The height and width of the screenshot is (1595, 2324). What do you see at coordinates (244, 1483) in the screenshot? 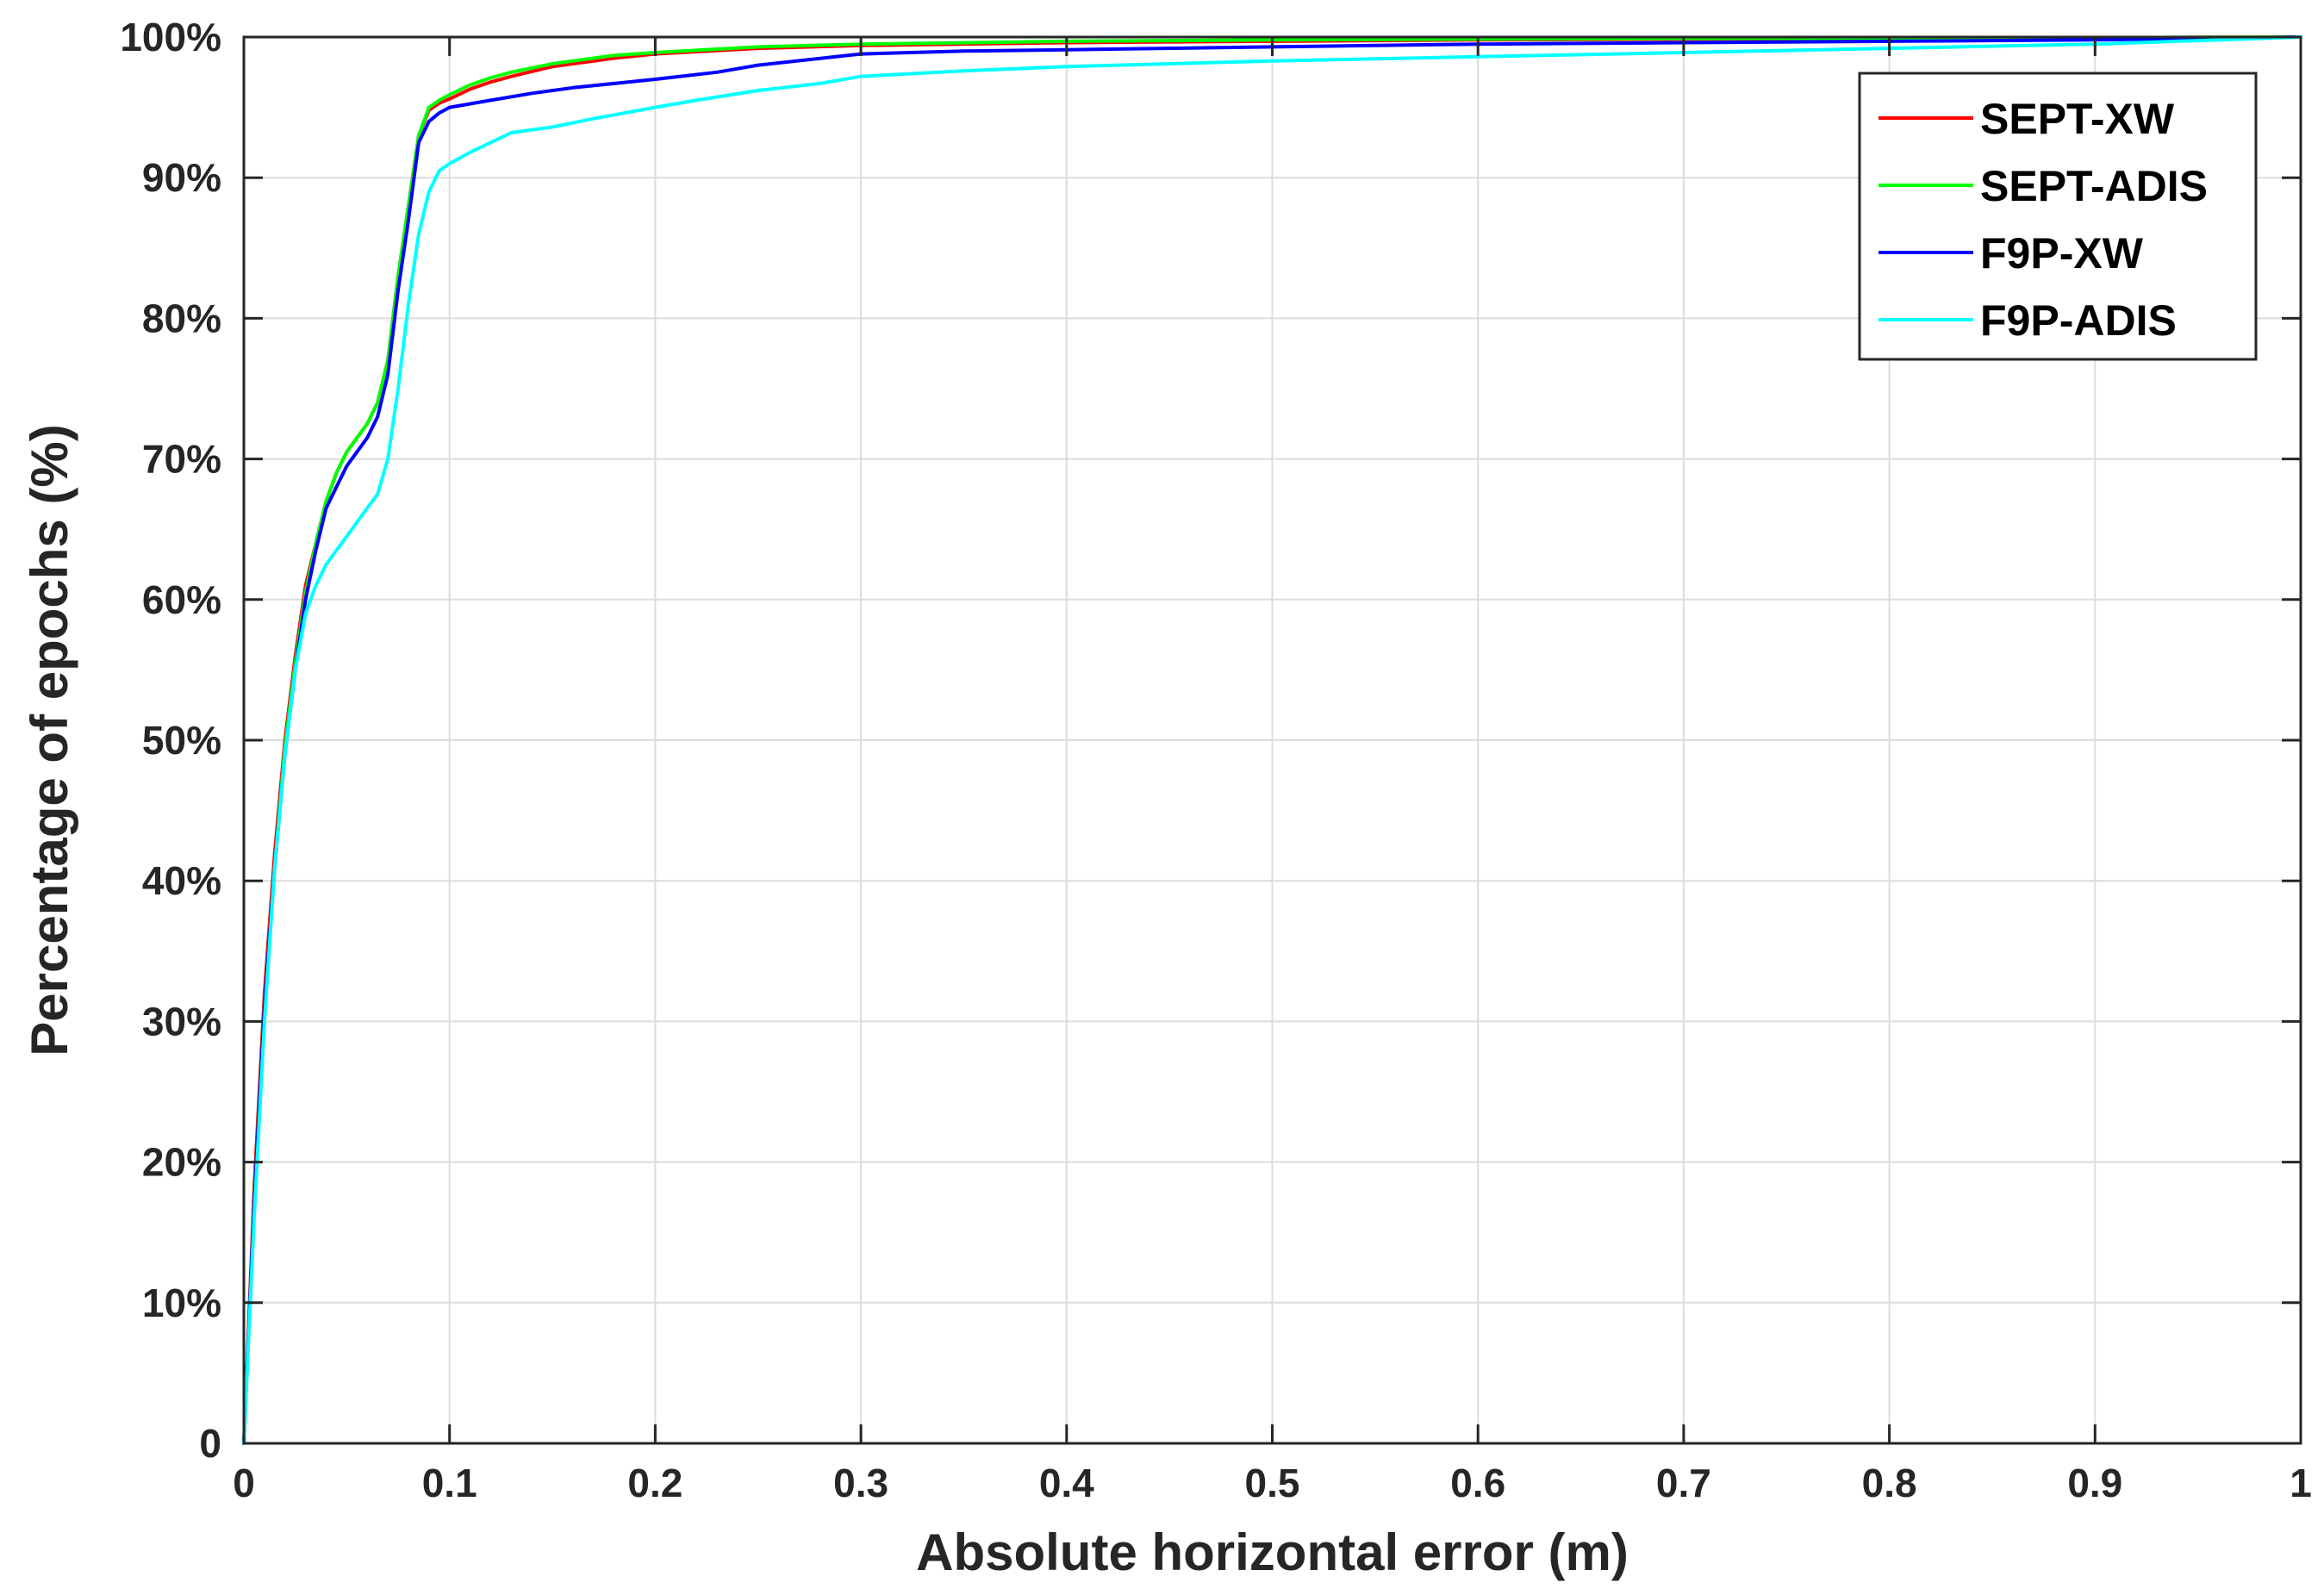
I see `x-tick-label: 0` at bounding box center [244, 1483].